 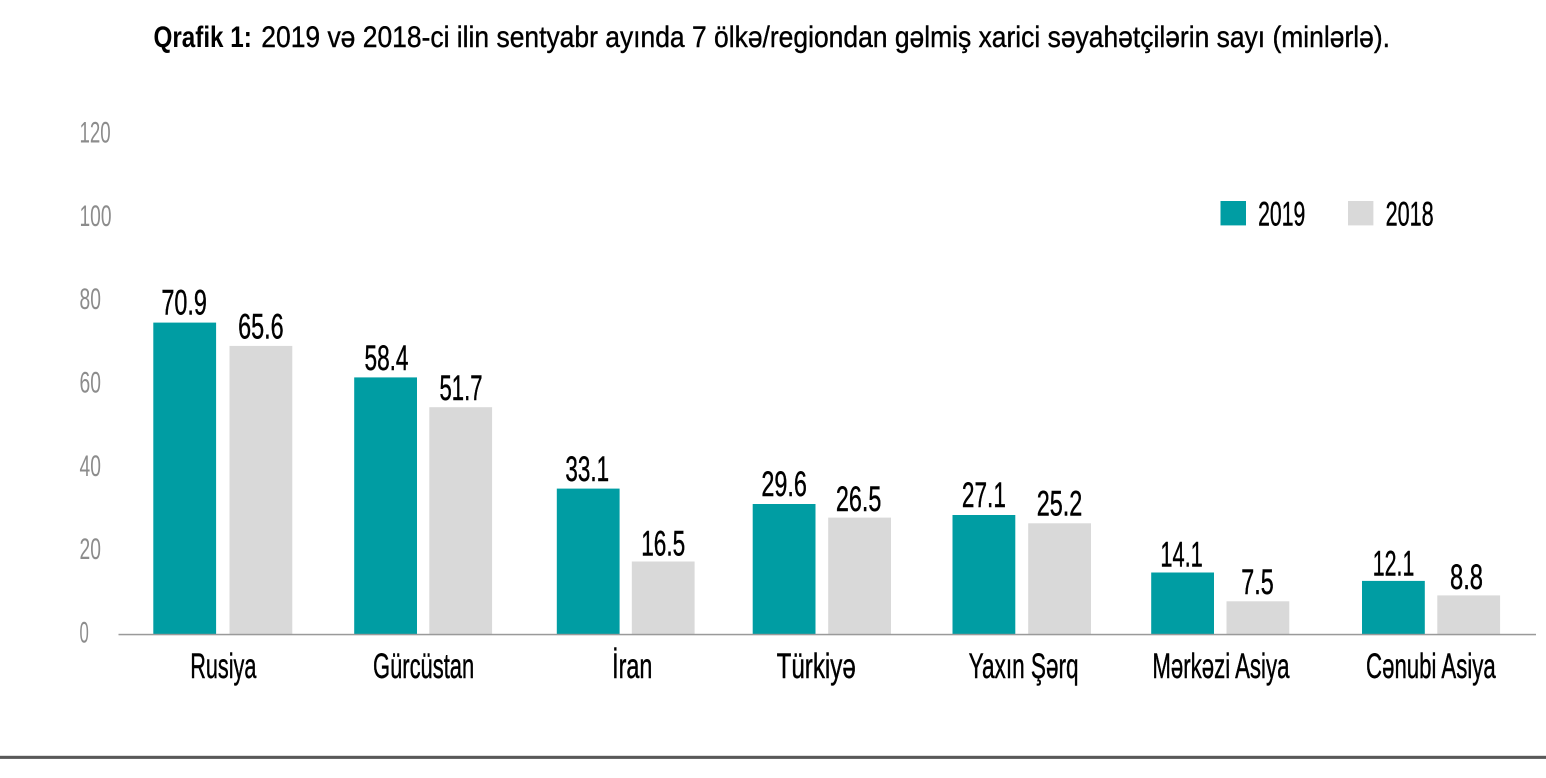 I want to click on svg-text: 33.1, so click(x=587, y=469).